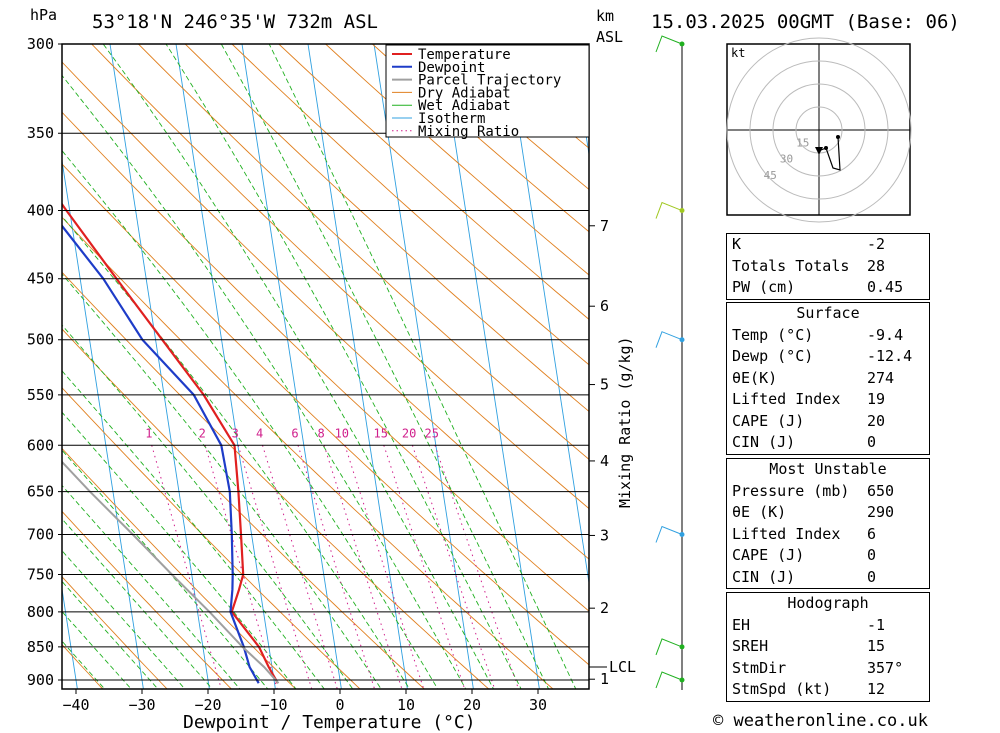 The height and width of the screenshot is (733, 1000). Describe the element at coordinates (828, 603) in the screenshot. I see `hodograph-title: Hodograph` at that location.